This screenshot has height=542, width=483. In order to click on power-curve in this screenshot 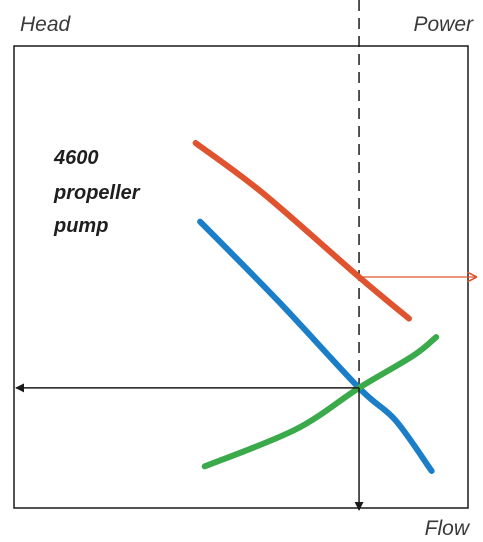, I will do `click(302, 231)`.